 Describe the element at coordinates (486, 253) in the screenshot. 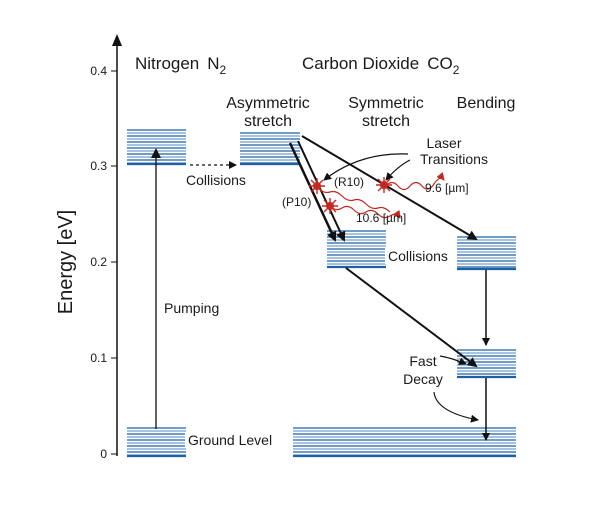

I see `co2-bend-upper-level` at that location.